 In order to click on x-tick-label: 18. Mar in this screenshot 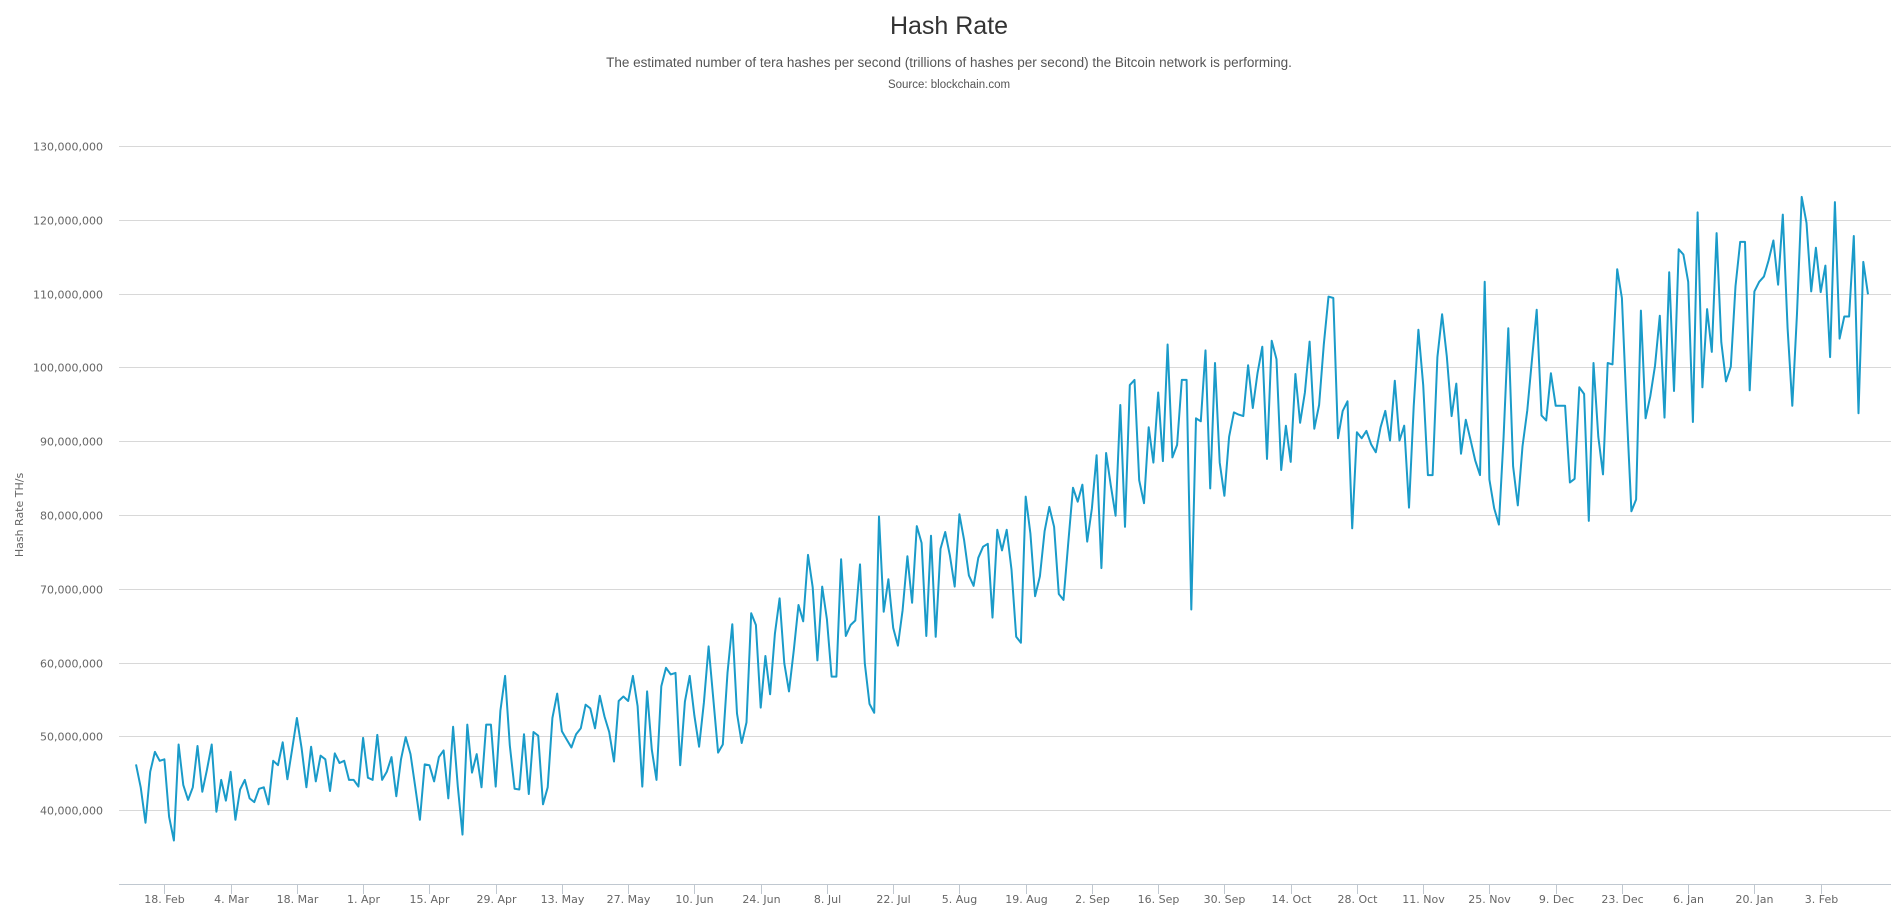, I will do `click(298, 899)`.